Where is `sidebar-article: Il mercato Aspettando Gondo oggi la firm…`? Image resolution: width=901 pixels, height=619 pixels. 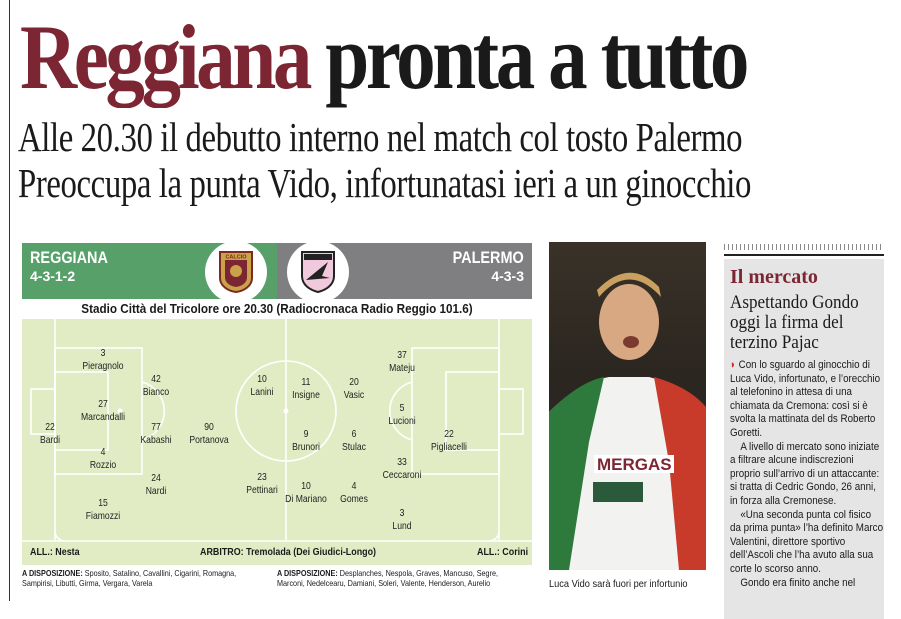
sidebar-article: Il mercato Aspettando Gondo oggi la firm… is located at coordinates (804, 431).